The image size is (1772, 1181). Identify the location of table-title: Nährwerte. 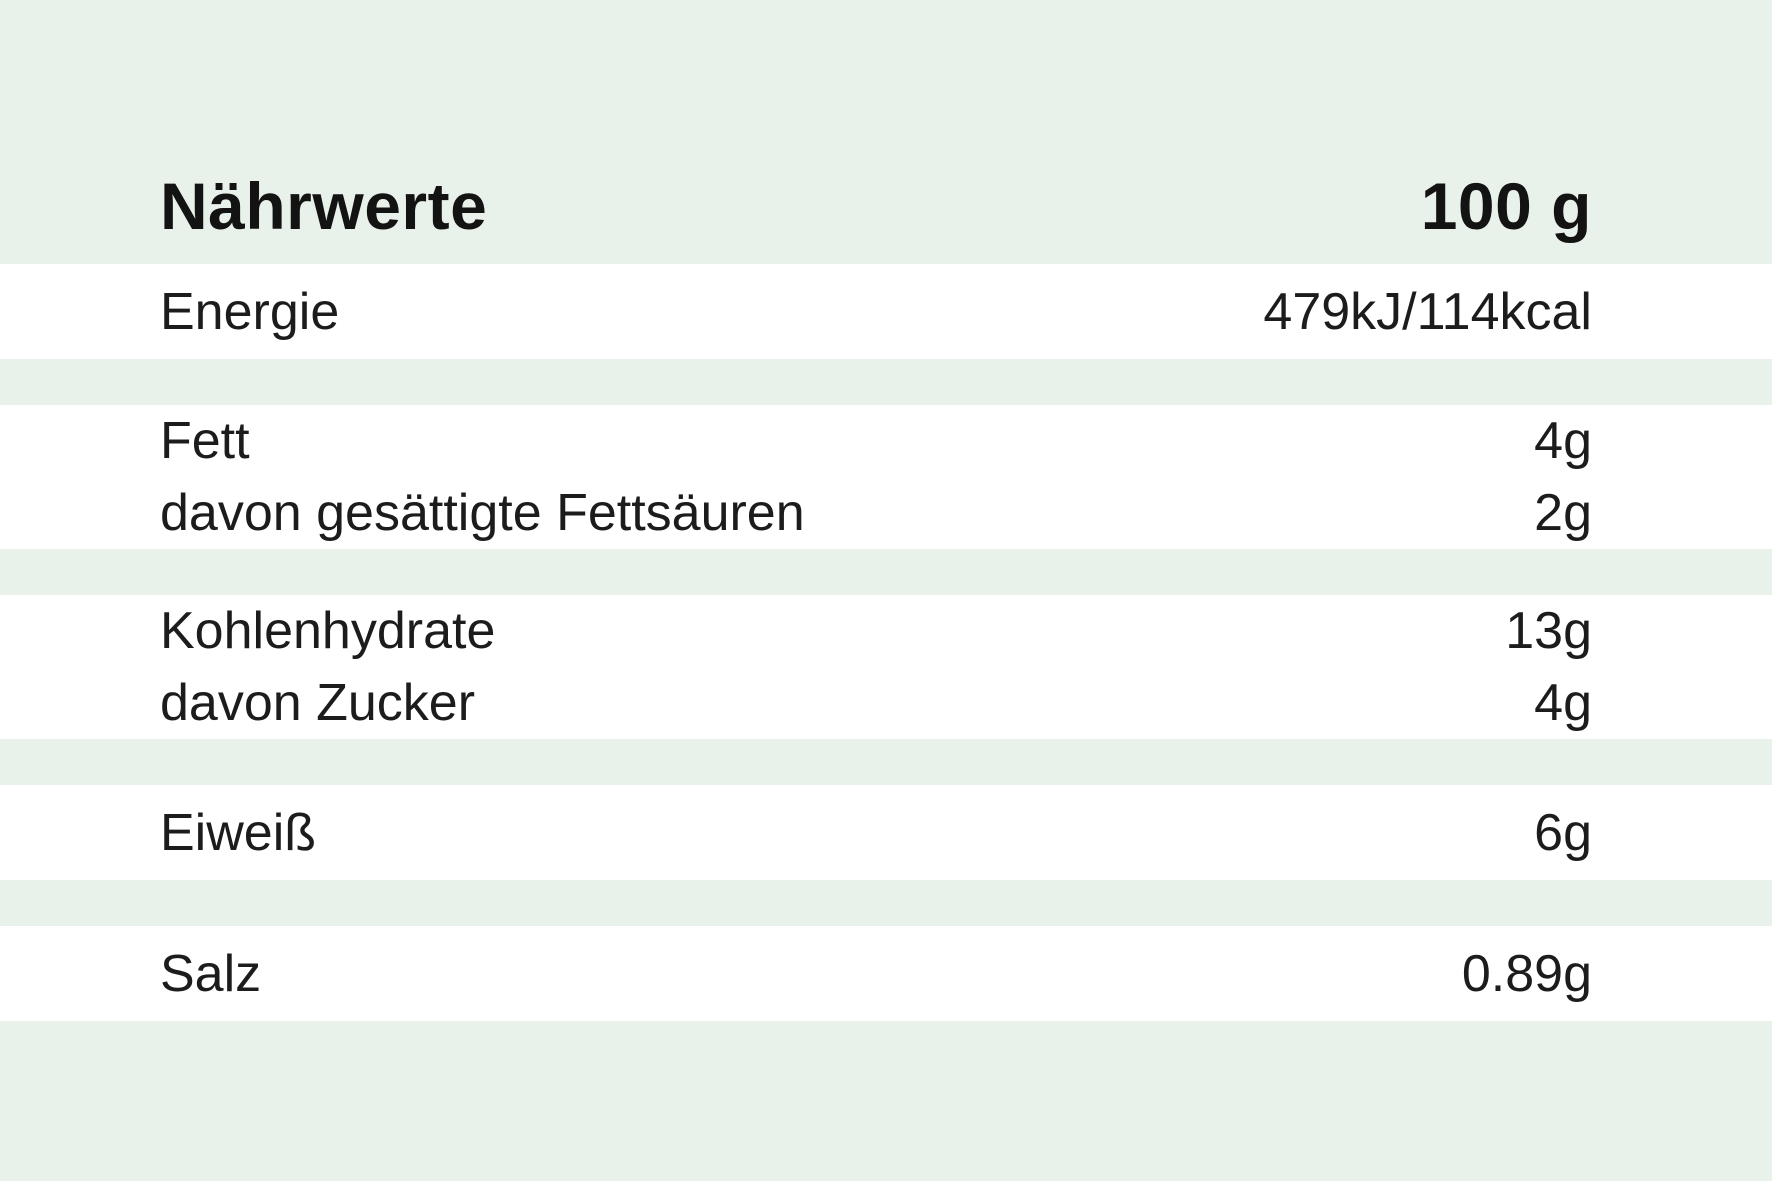
(324, 206).